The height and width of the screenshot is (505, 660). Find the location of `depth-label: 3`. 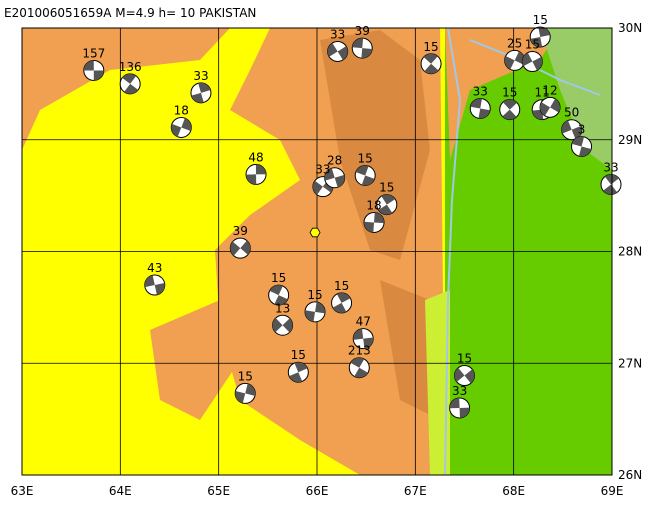

depth-label: 3 is located at coordinates (582, 129).